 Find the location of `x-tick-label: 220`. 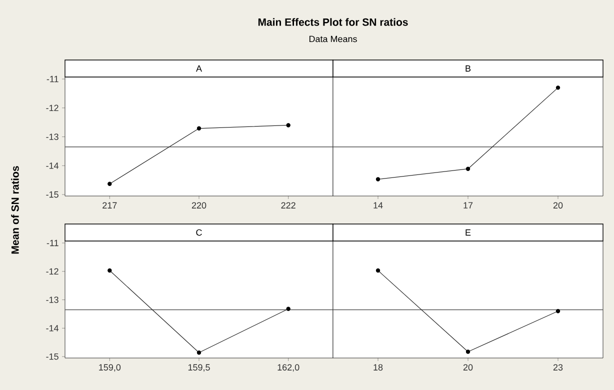

x-tick-label: 220 is located at coordinates (199, 205).